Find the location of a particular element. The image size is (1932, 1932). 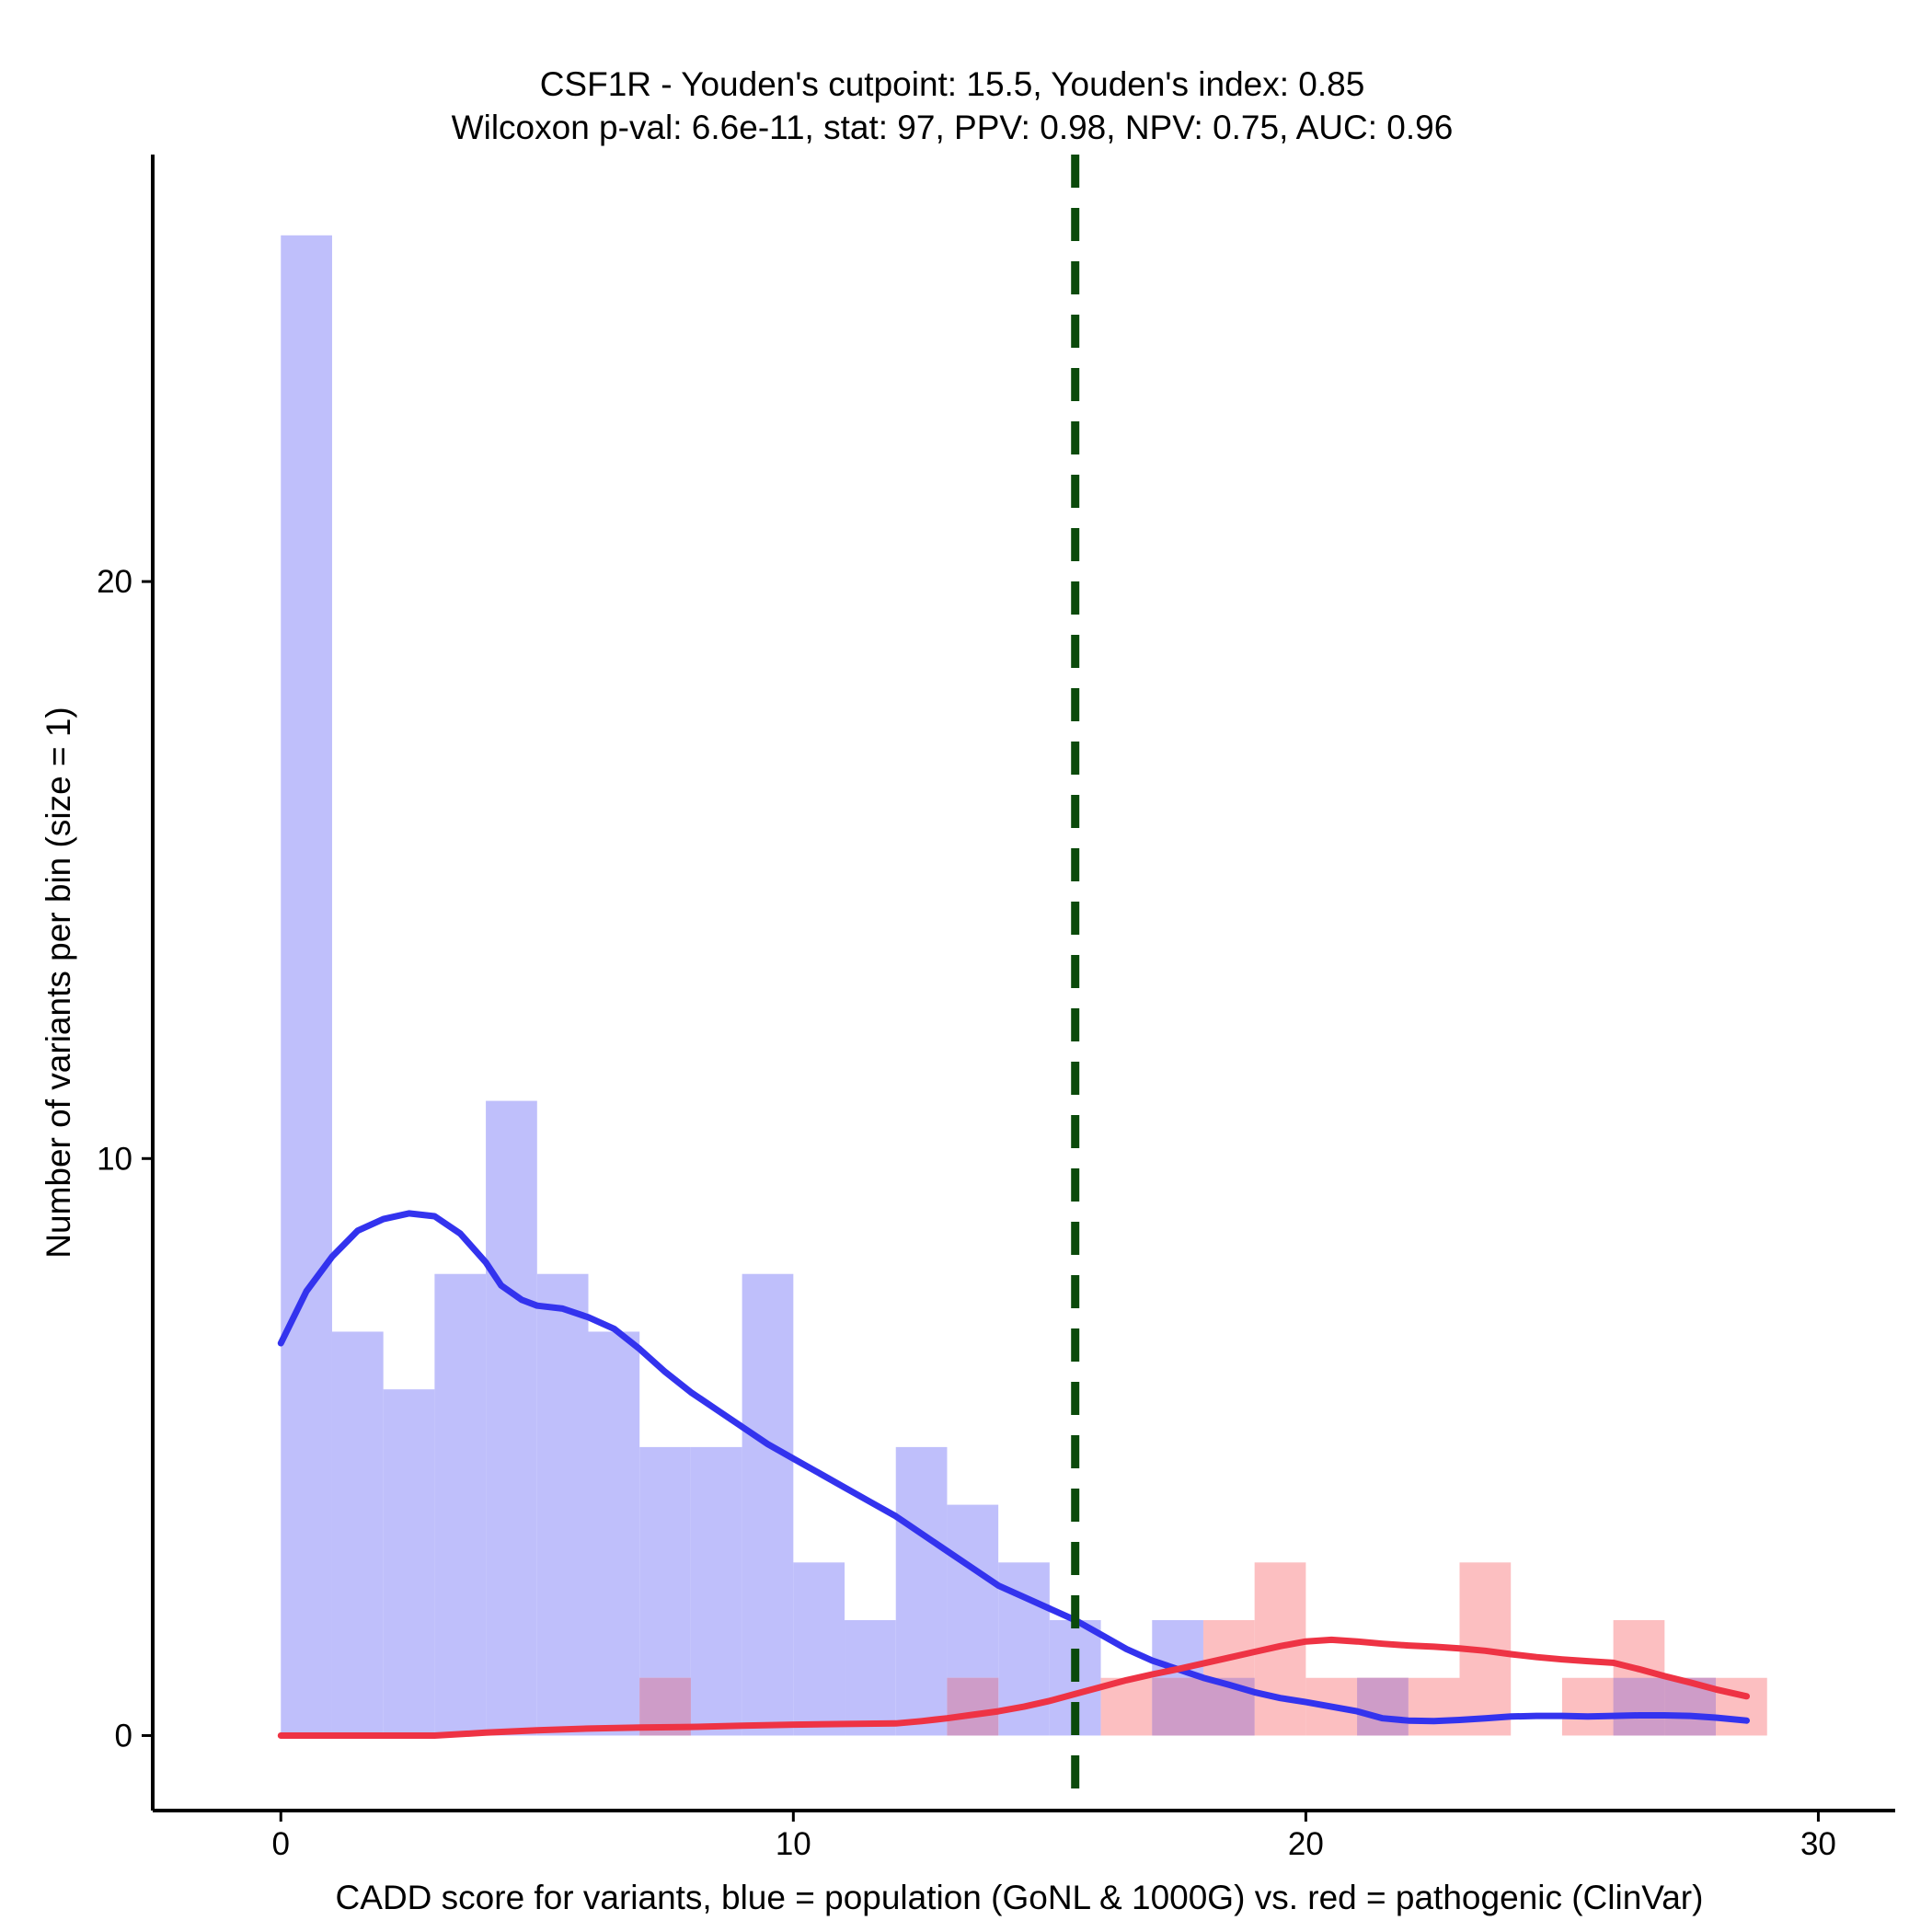

x-tick-label: 30 is located at coordinates (1818, 1844).